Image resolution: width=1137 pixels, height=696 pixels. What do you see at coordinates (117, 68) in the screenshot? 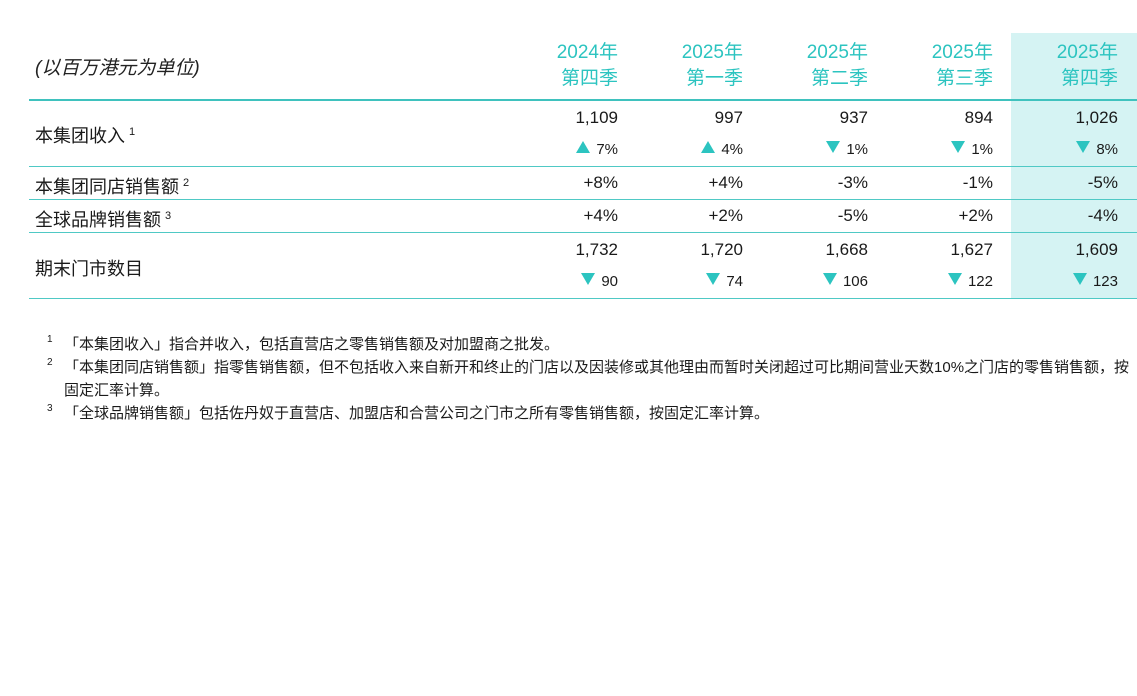
I see `unit-label: (以百万港元为单位)` at bounding box center [117, 68].